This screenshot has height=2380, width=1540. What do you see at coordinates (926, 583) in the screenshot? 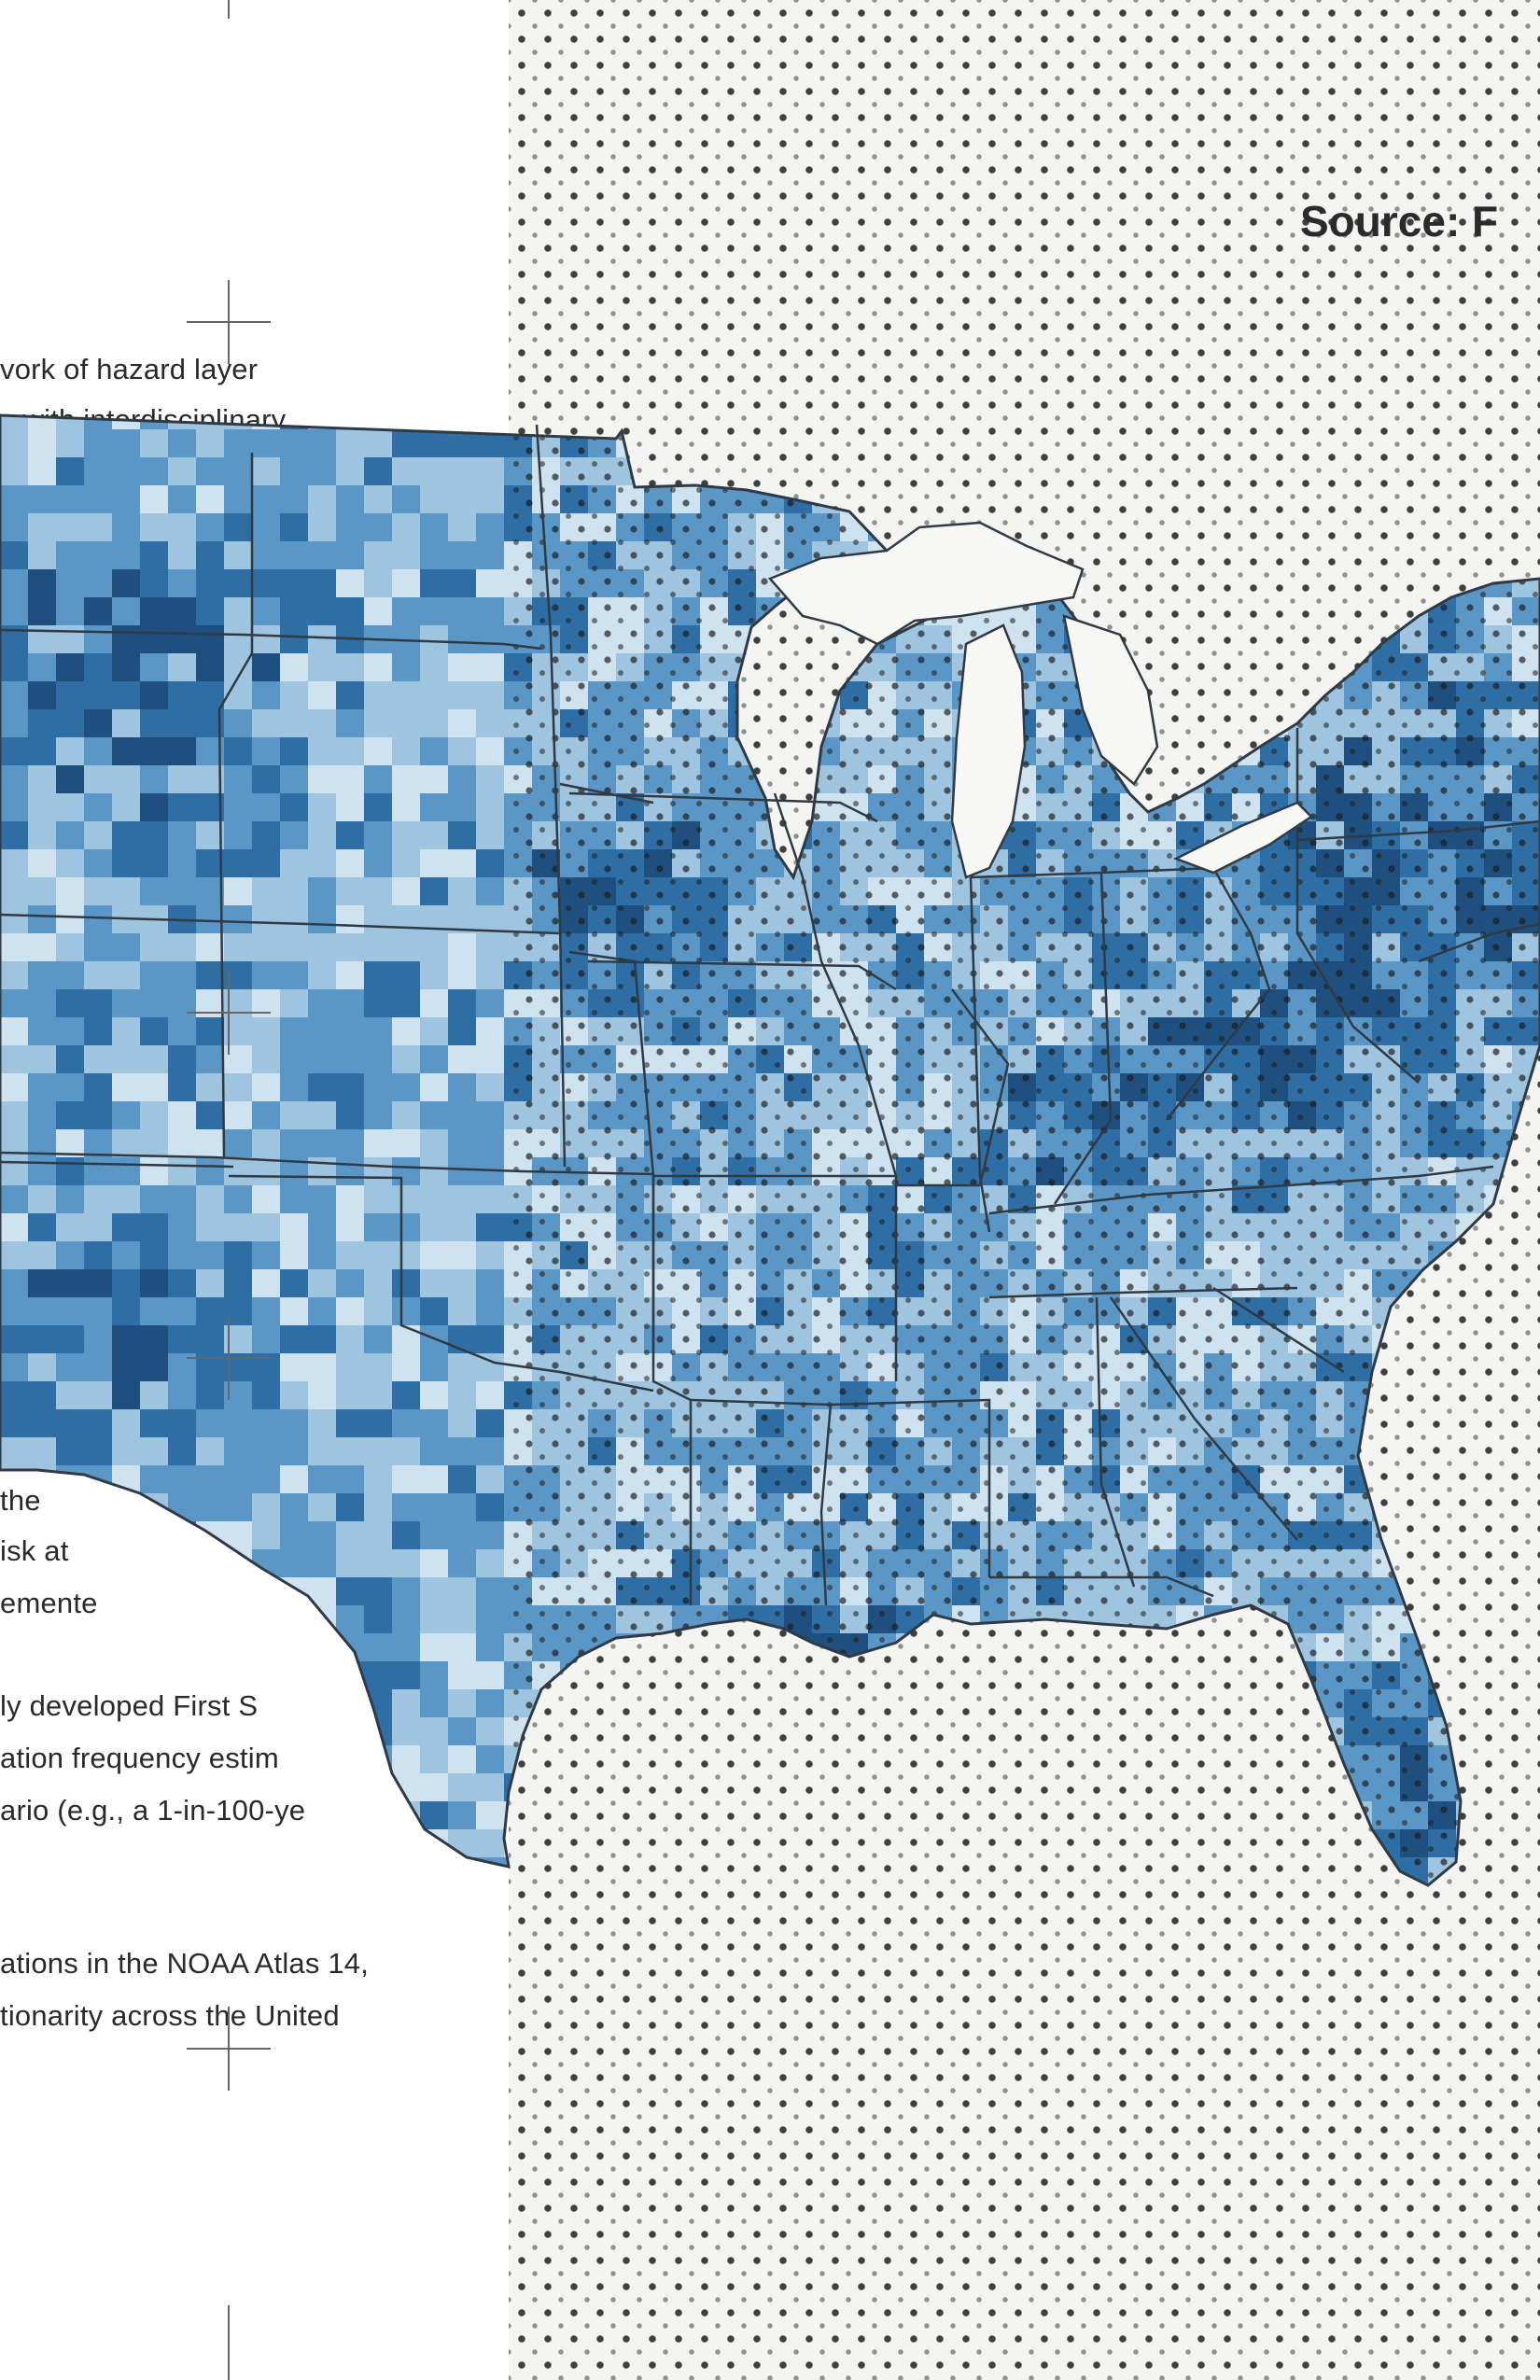
I see `lake-superior` at bounding box center [926, 583].